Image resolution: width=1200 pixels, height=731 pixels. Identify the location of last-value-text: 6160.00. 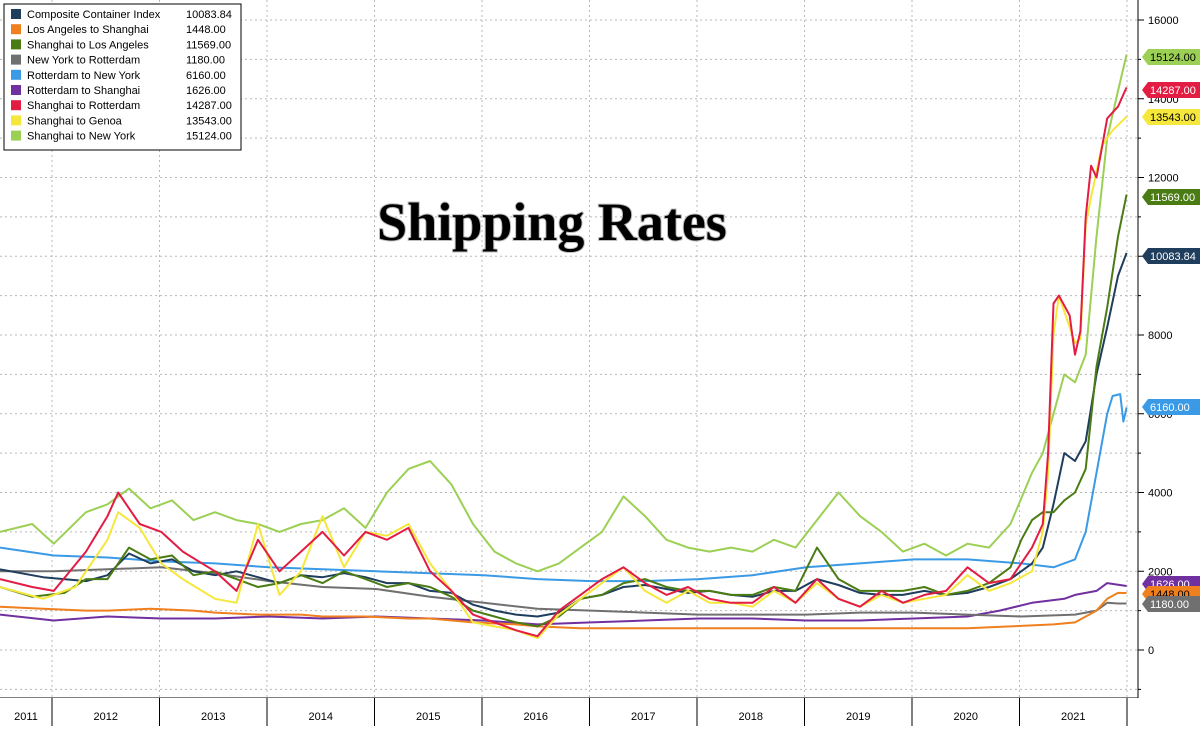
(1170, 408).